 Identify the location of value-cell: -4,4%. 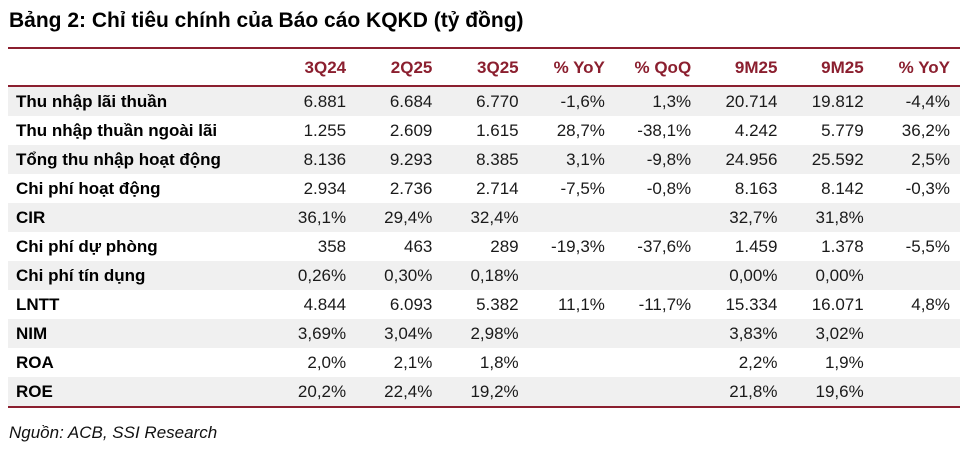
(927, 101).